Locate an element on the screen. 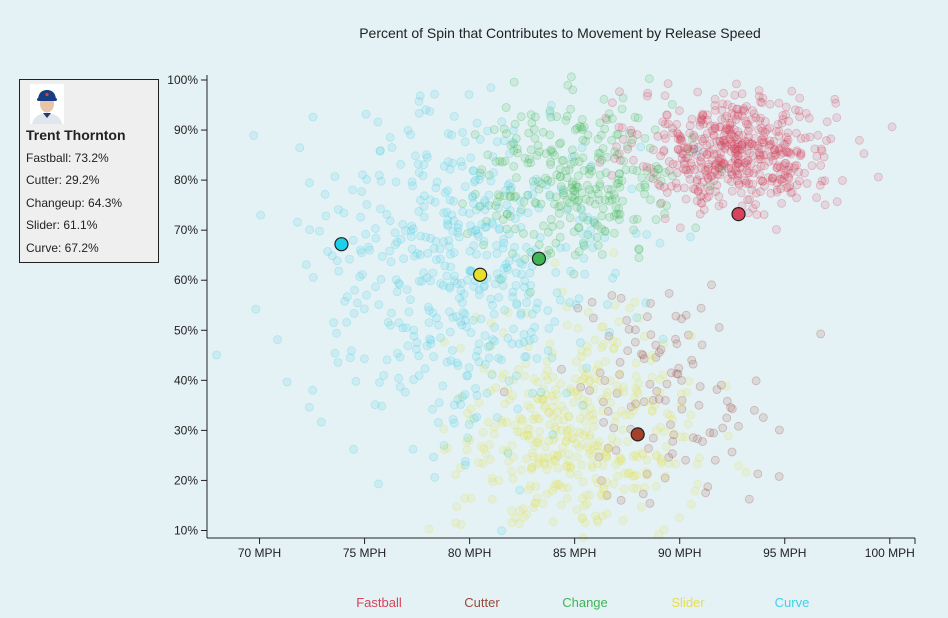  legend-item-slider: Slider is located at coordinates (688, 602).